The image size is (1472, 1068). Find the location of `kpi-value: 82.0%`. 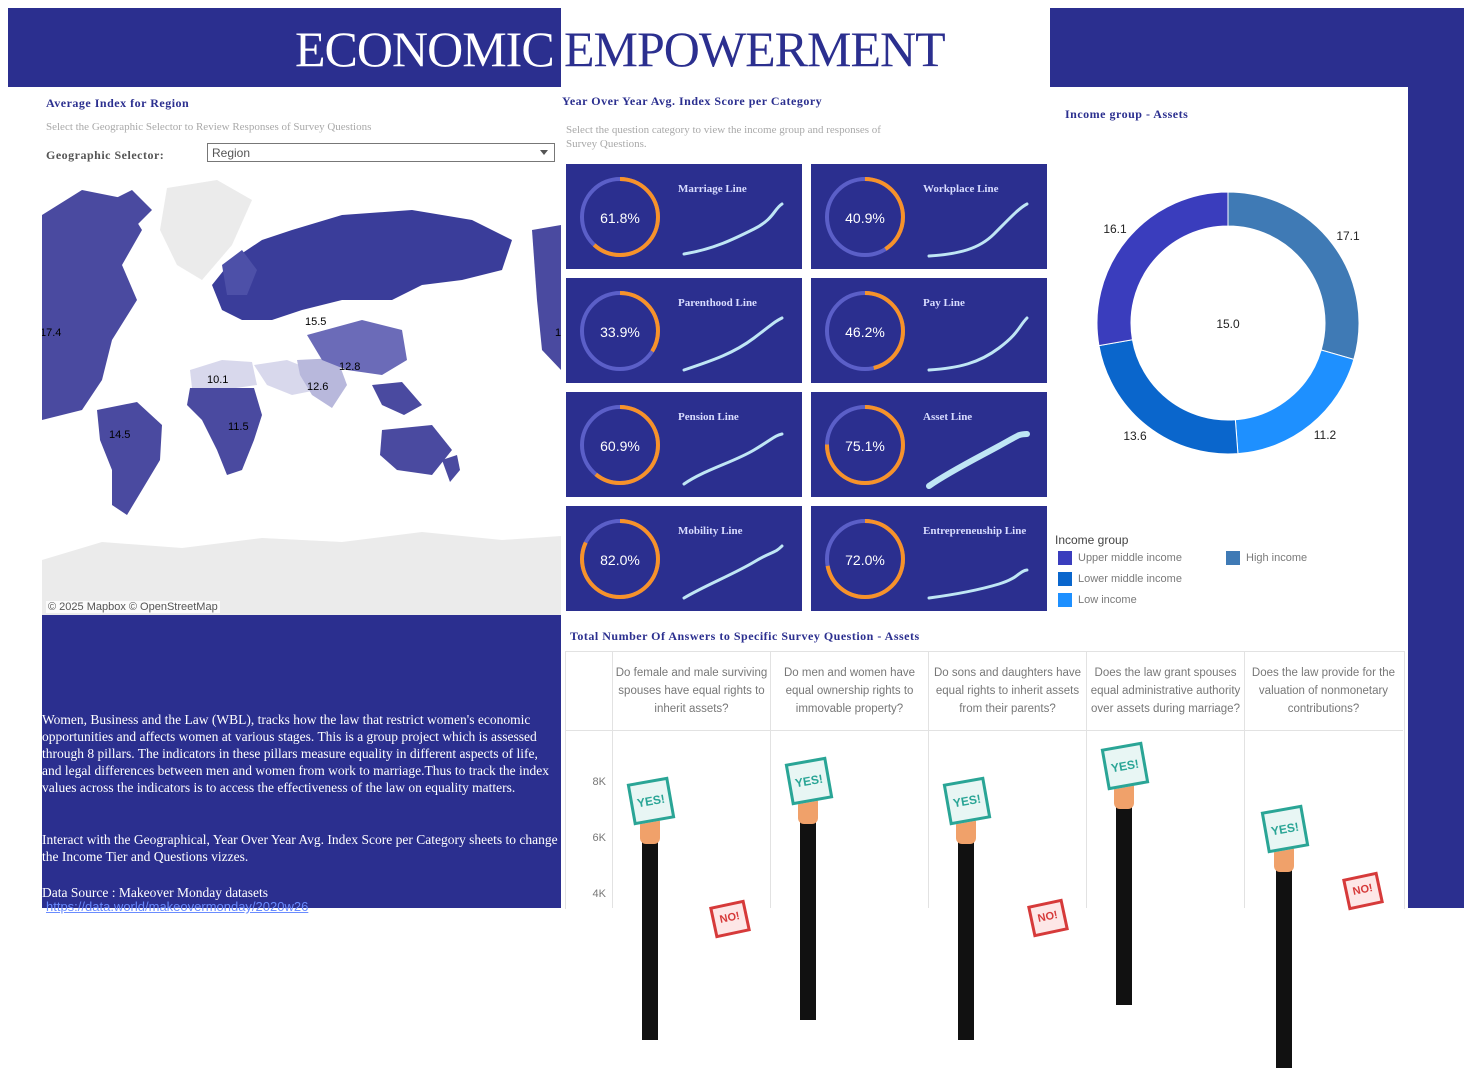

kpi-value: 82.0% is located at coordinates (620, 560).